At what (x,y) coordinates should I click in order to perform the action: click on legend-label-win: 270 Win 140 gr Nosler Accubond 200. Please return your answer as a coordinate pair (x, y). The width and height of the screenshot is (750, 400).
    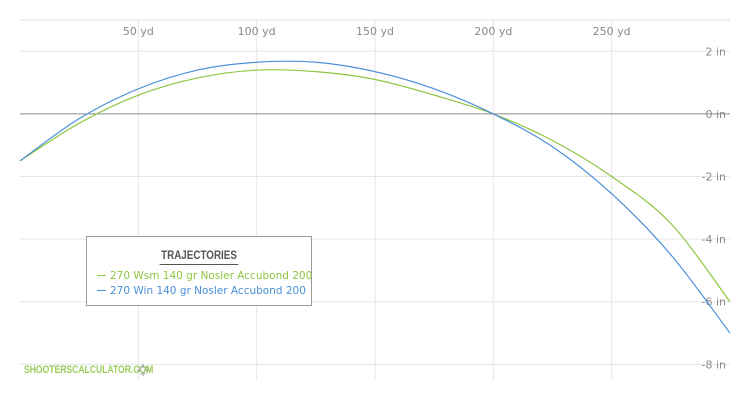
    Looking at the image, I should click on (208, 291).